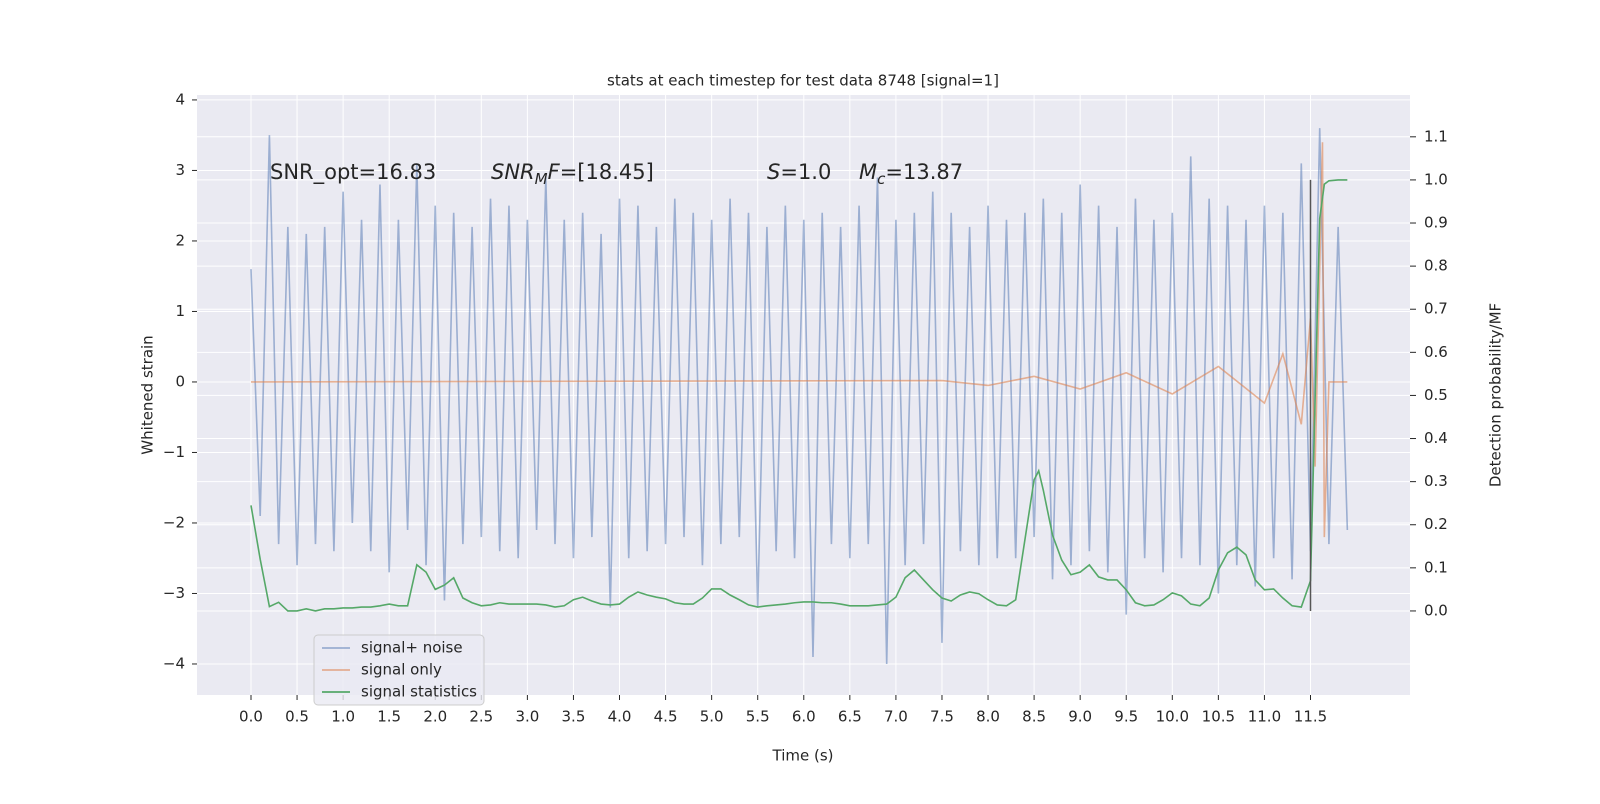  Describe the element at coordinates (942, 717) in the screenshot. I see `x-tick-label: 7.5` at that location.